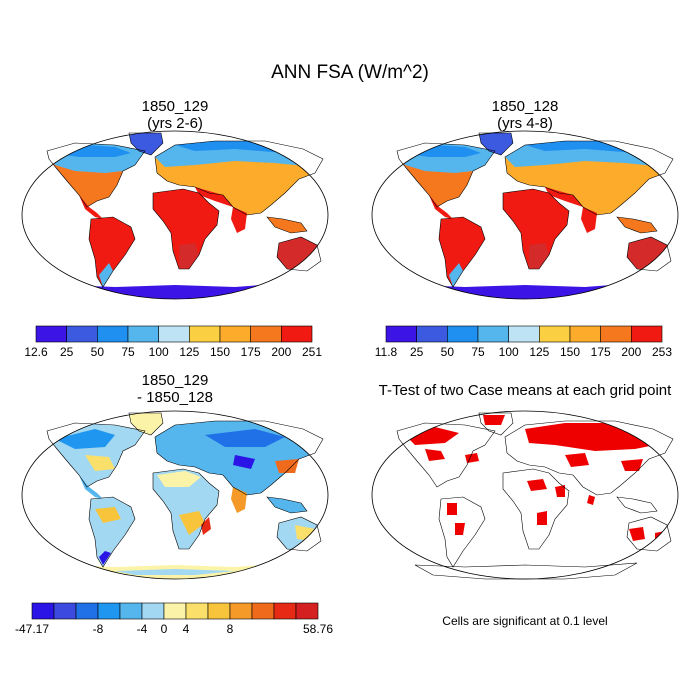 The width and height of the screenshot is (700, 700). I want to click on panel2-title-line2: (yrs 4-8), so click(525, 123).